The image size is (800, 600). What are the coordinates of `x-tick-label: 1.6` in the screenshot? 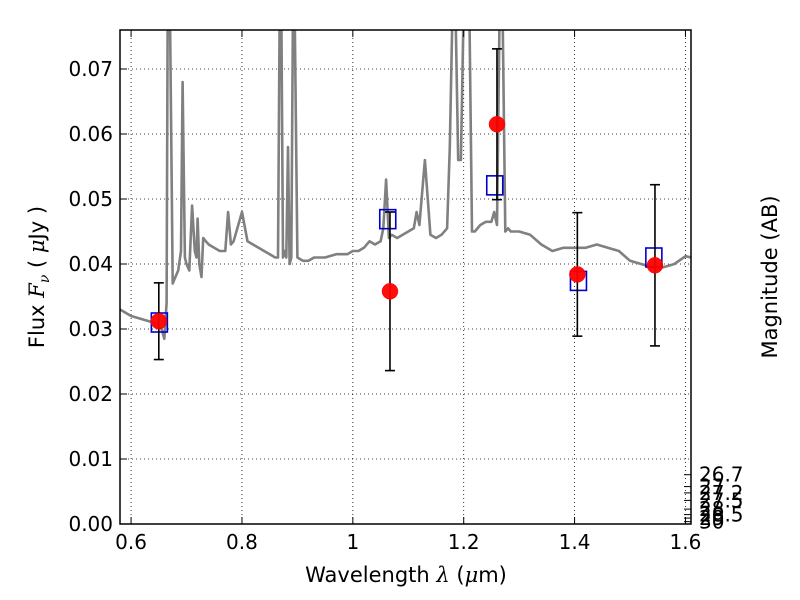 It's located at (686, 542).